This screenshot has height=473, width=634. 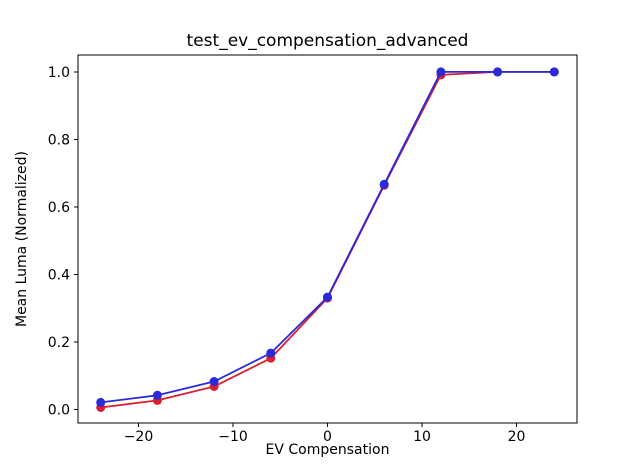 I want to click on y-tick-label: 0.0, so click(x=59, y=410).